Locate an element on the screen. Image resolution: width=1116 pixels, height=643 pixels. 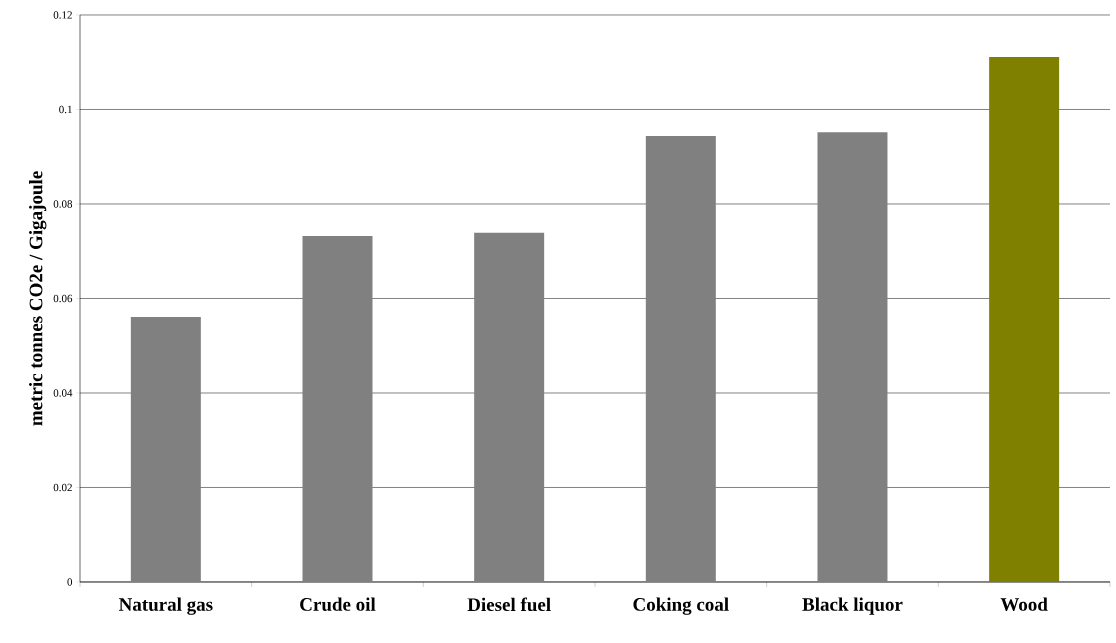
y-tick-label: 0.12 is located at coordinates (62, 15).